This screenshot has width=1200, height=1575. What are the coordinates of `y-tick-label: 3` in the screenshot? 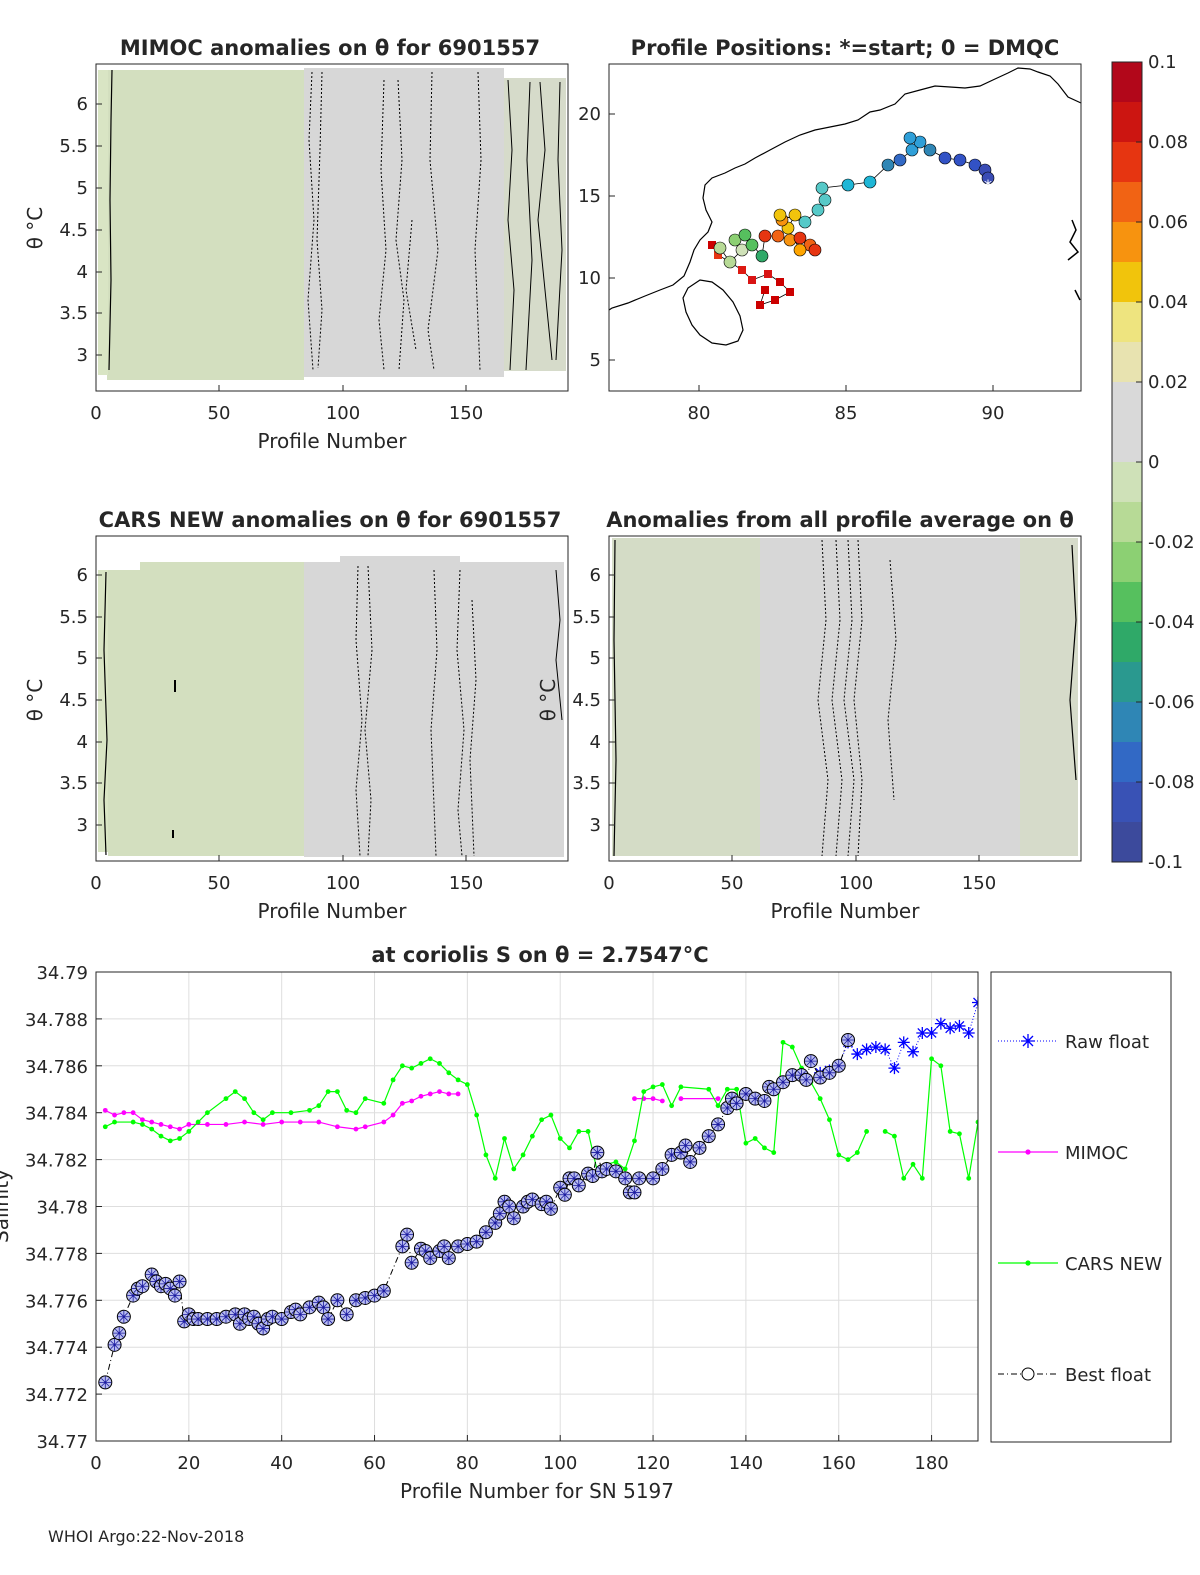 It's located at (595, 825).